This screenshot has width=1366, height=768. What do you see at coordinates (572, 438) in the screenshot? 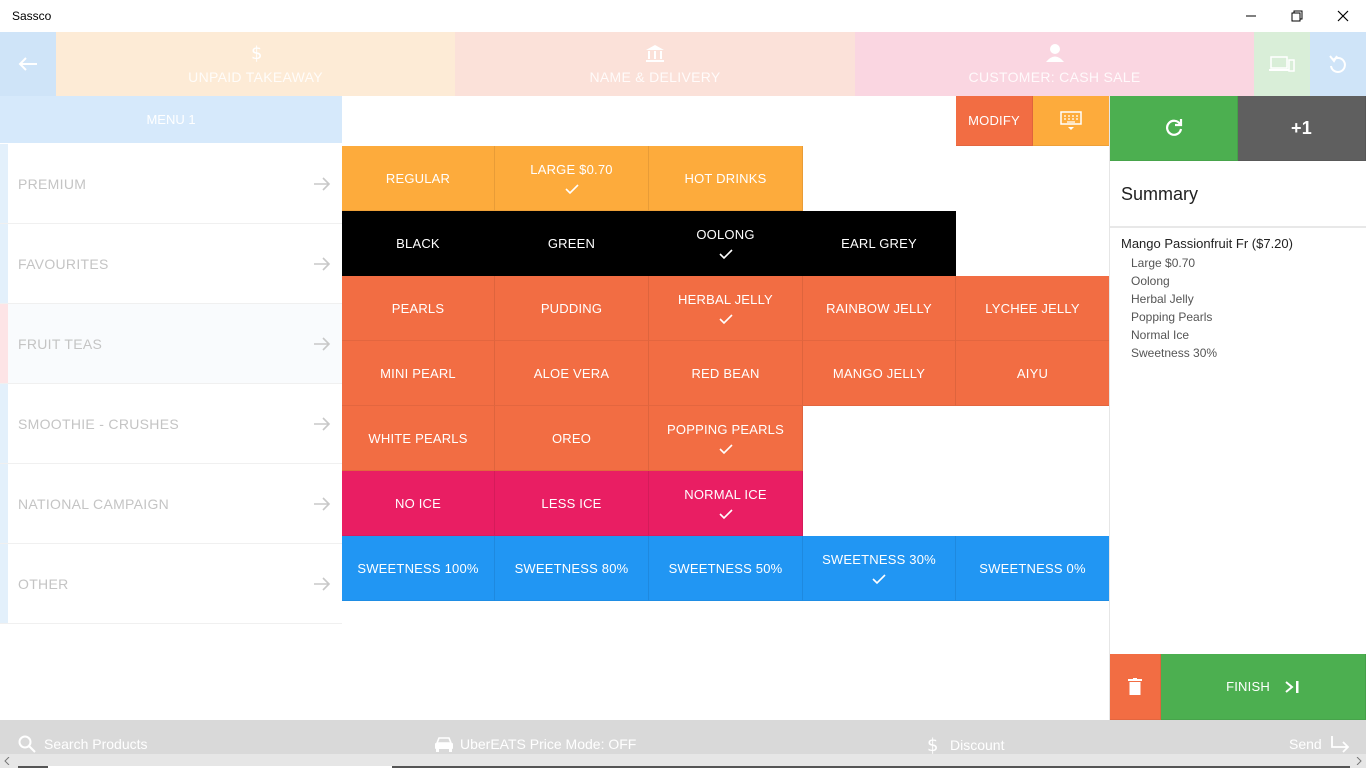
I see `tile-oreo: OREO` at bounding box center [572, 438].